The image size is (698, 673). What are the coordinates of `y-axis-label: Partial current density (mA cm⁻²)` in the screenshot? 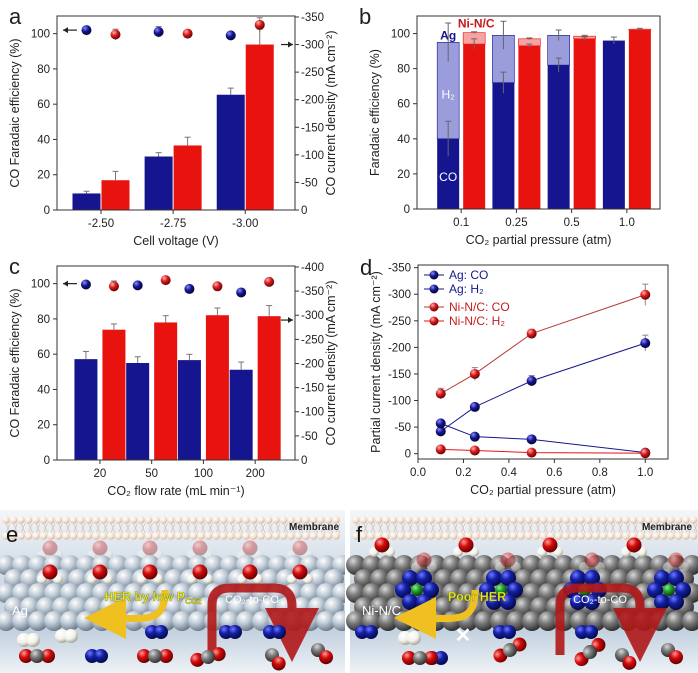 It's located at (376, 362).